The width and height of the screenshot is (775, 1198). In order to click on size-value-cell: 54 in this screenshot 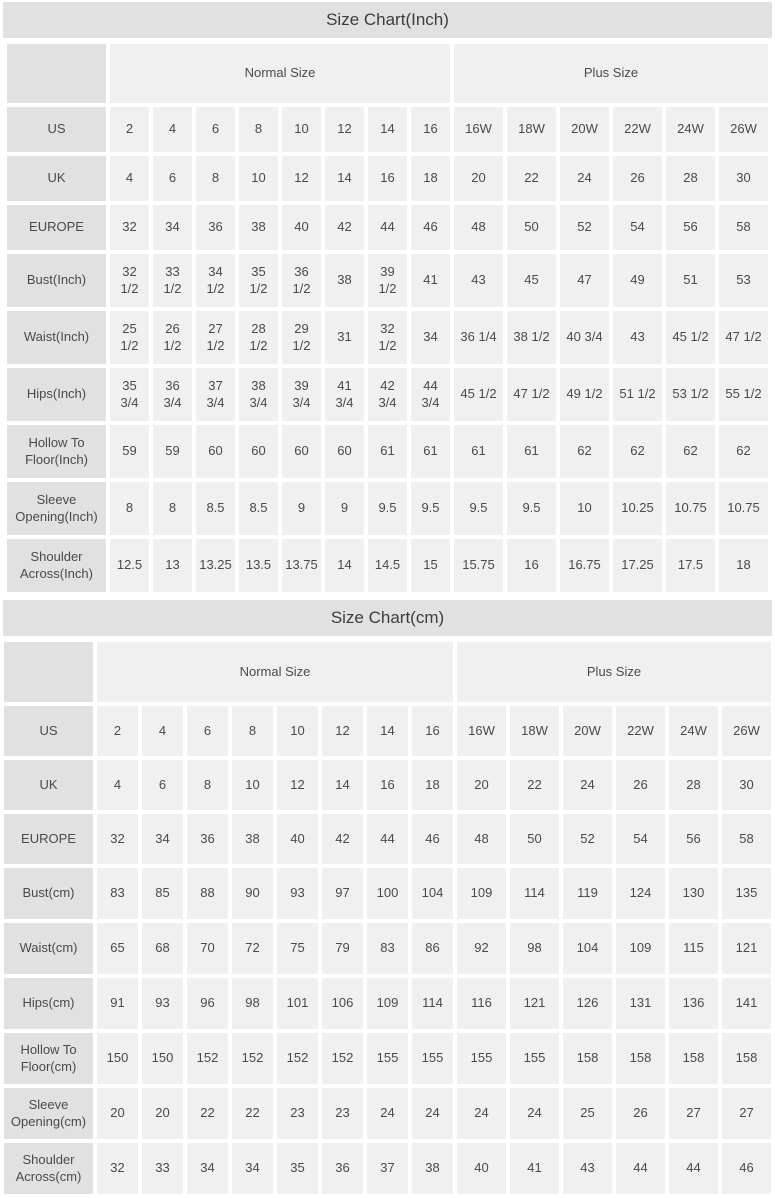, I will do `click(640, 839)`.